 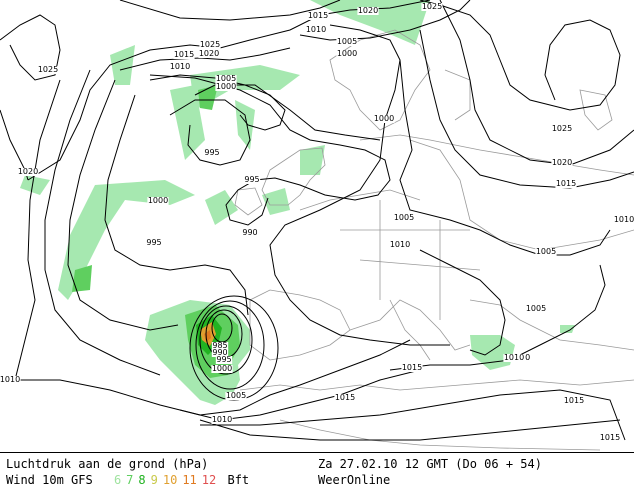 I want to click on beaufort-value: 8, so click(x=142, y=480).